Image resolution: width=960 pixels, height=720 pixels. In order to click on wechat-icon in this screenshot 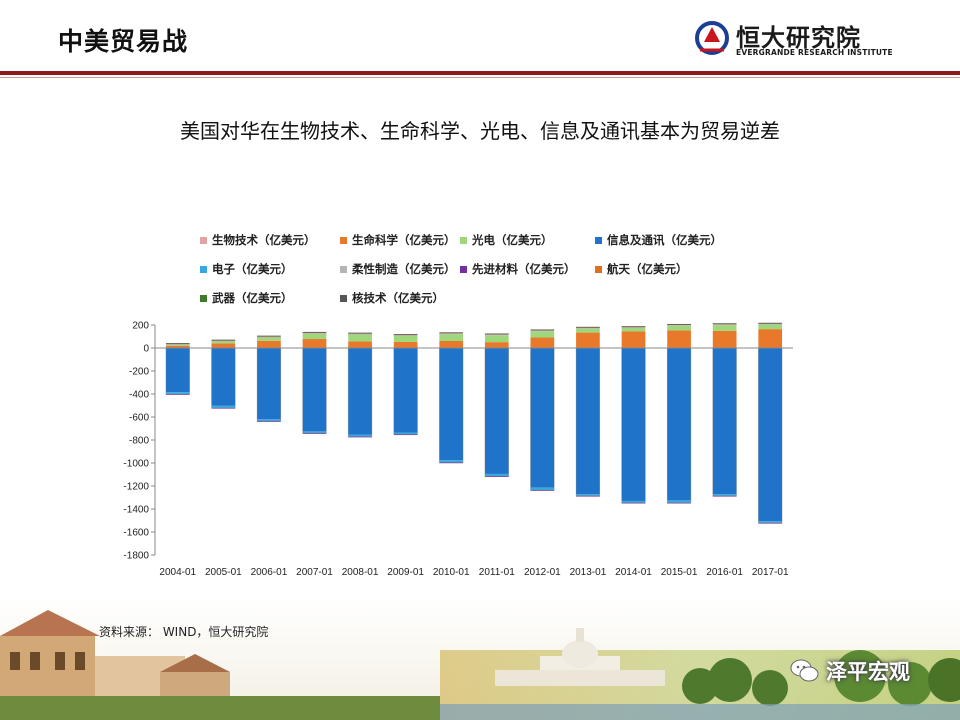, I will do `click(804, 670)`.